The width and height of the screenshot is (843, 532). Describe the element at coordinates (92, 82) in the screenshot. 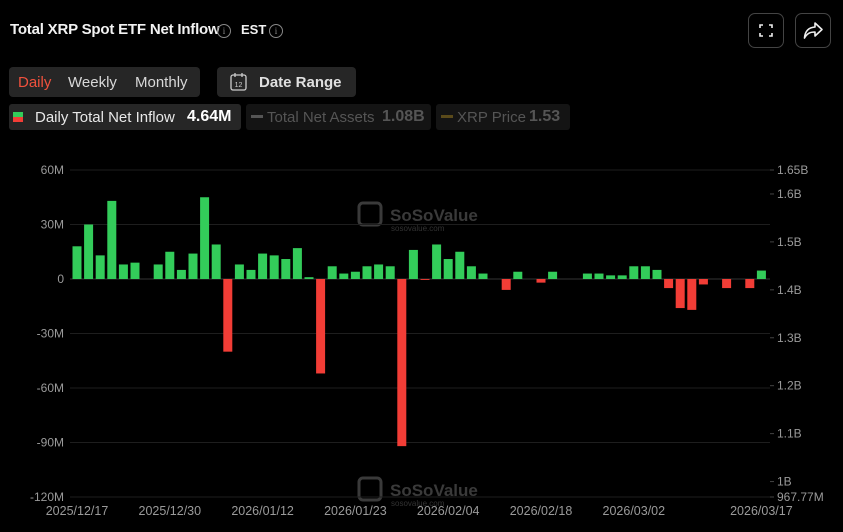

I see `tab-weekly: Weekly` at that location.